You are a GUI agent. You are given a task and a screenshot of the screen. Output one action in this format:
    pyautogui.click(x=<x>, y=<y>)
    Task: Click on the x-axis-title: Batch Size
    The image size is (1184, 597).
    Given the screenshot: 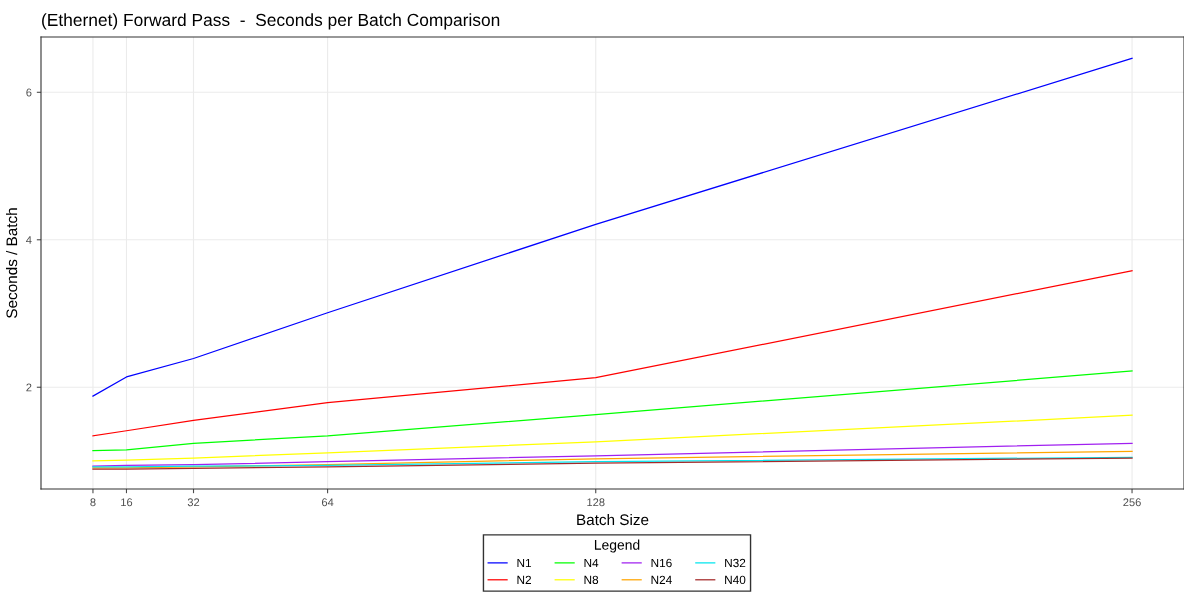 What is the action you would take?
    pyautogui.click(x=613, y=519)
    